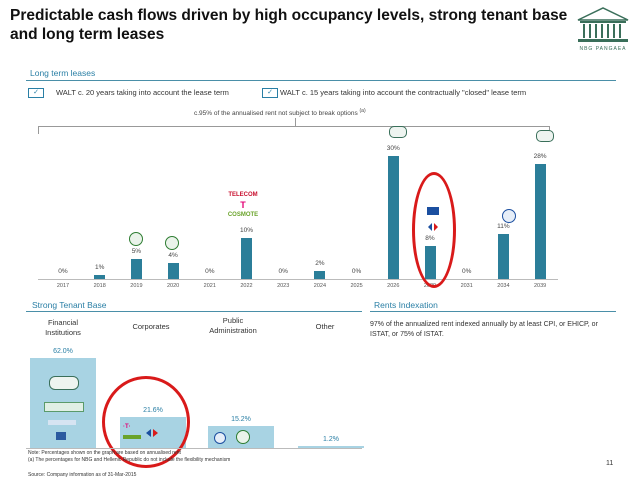 This screenshot has height=482, width=640. I want to click on break-bracket-center, so click(295, 122).